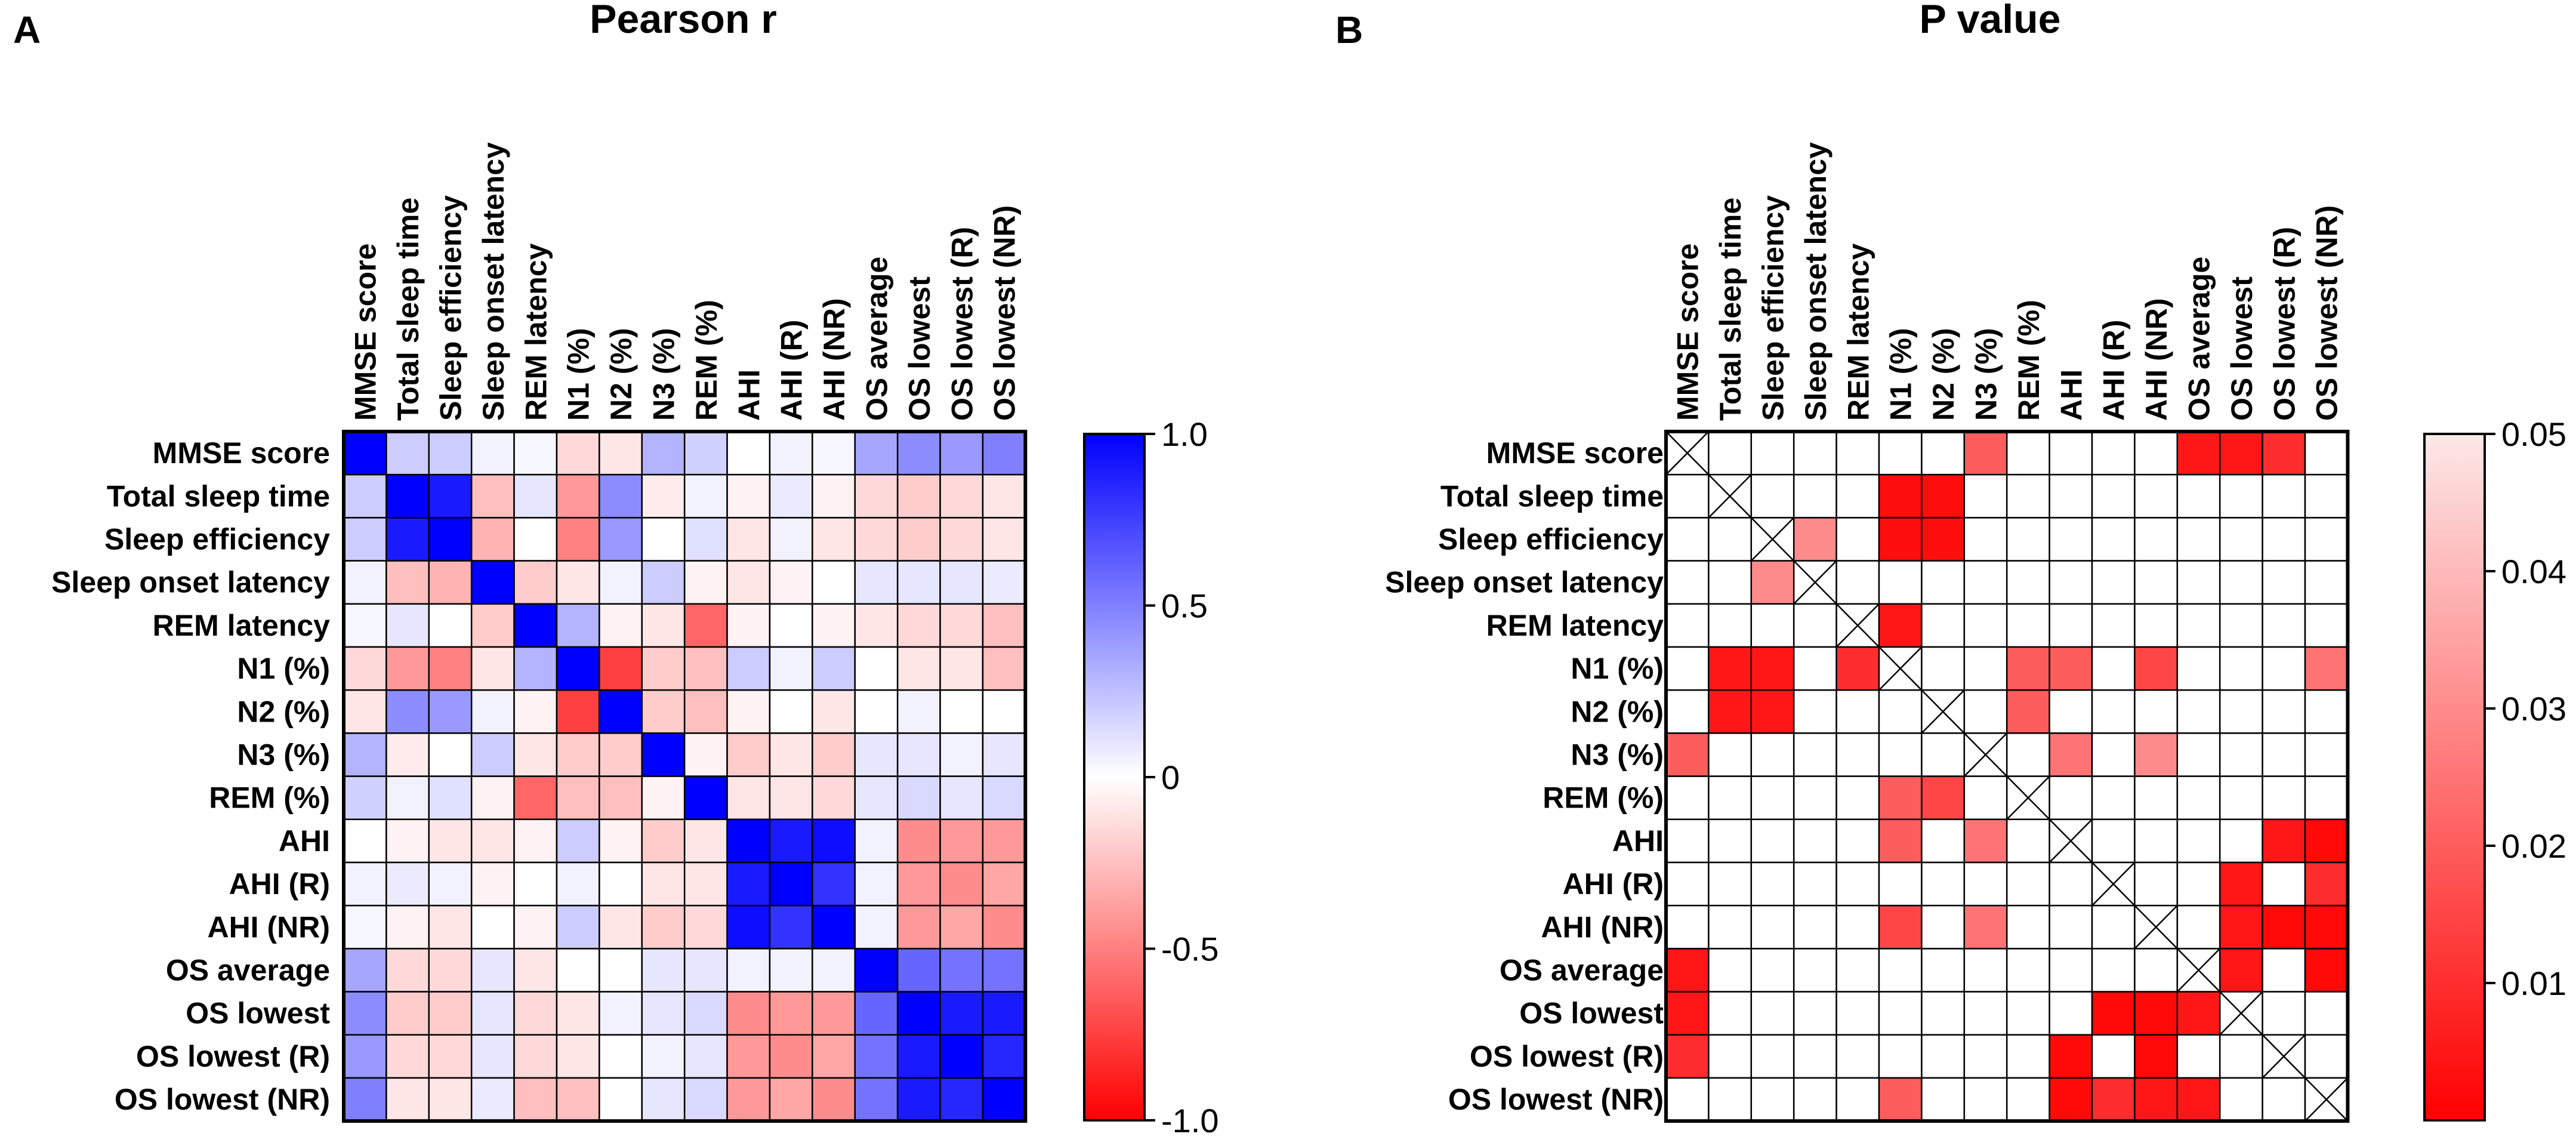 The height and width of the screenshot is (1140, 2576). I want to click on column-label-total-sleep-time: Total sleep time, so click(408, 309).